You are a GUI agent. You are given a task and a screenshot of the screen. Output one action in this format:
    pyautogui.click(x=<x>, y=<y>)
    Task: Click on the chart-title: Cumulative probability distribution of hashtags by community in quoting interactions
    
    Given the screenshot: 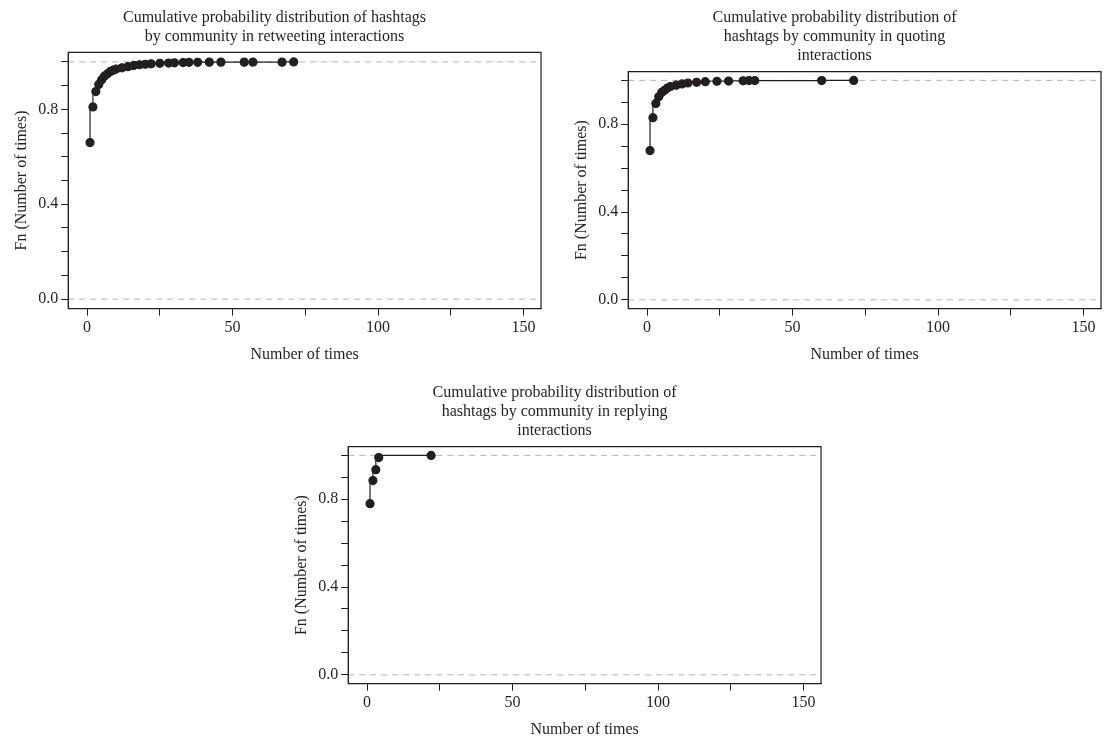 What is the action you would take?
    pyautogui.click(x=835, y=35)
    